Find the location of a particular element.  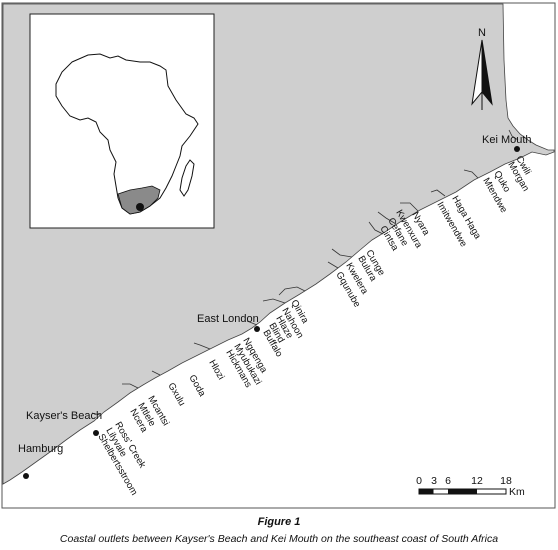

africa-inset is located at coordinates (122, 121).